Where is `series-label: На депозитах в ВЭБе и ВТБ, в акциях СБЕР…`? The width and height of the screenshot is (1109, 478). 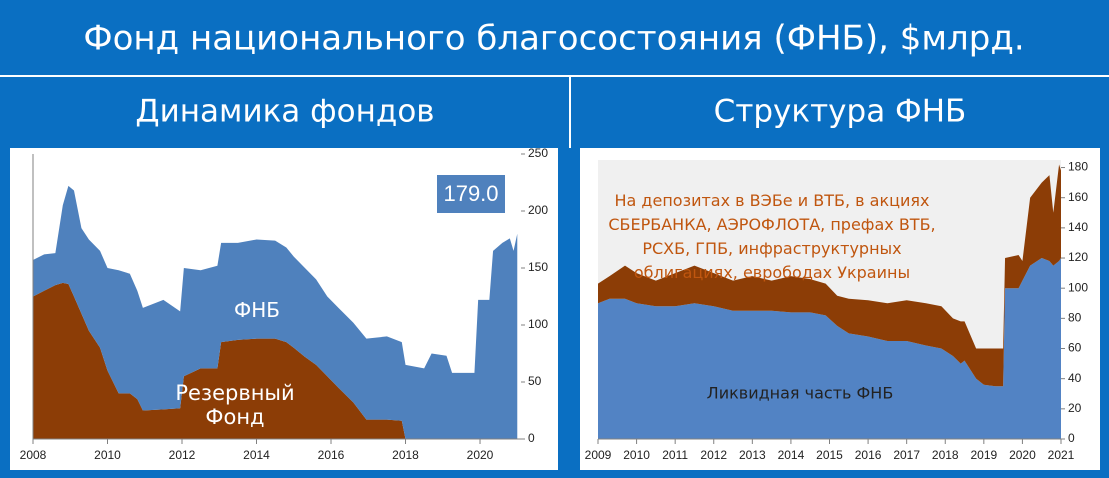 series-label: На депозитах в ВЭБе и ВТБ, в акциях СБЕР… is located at coordinates (772, 236).